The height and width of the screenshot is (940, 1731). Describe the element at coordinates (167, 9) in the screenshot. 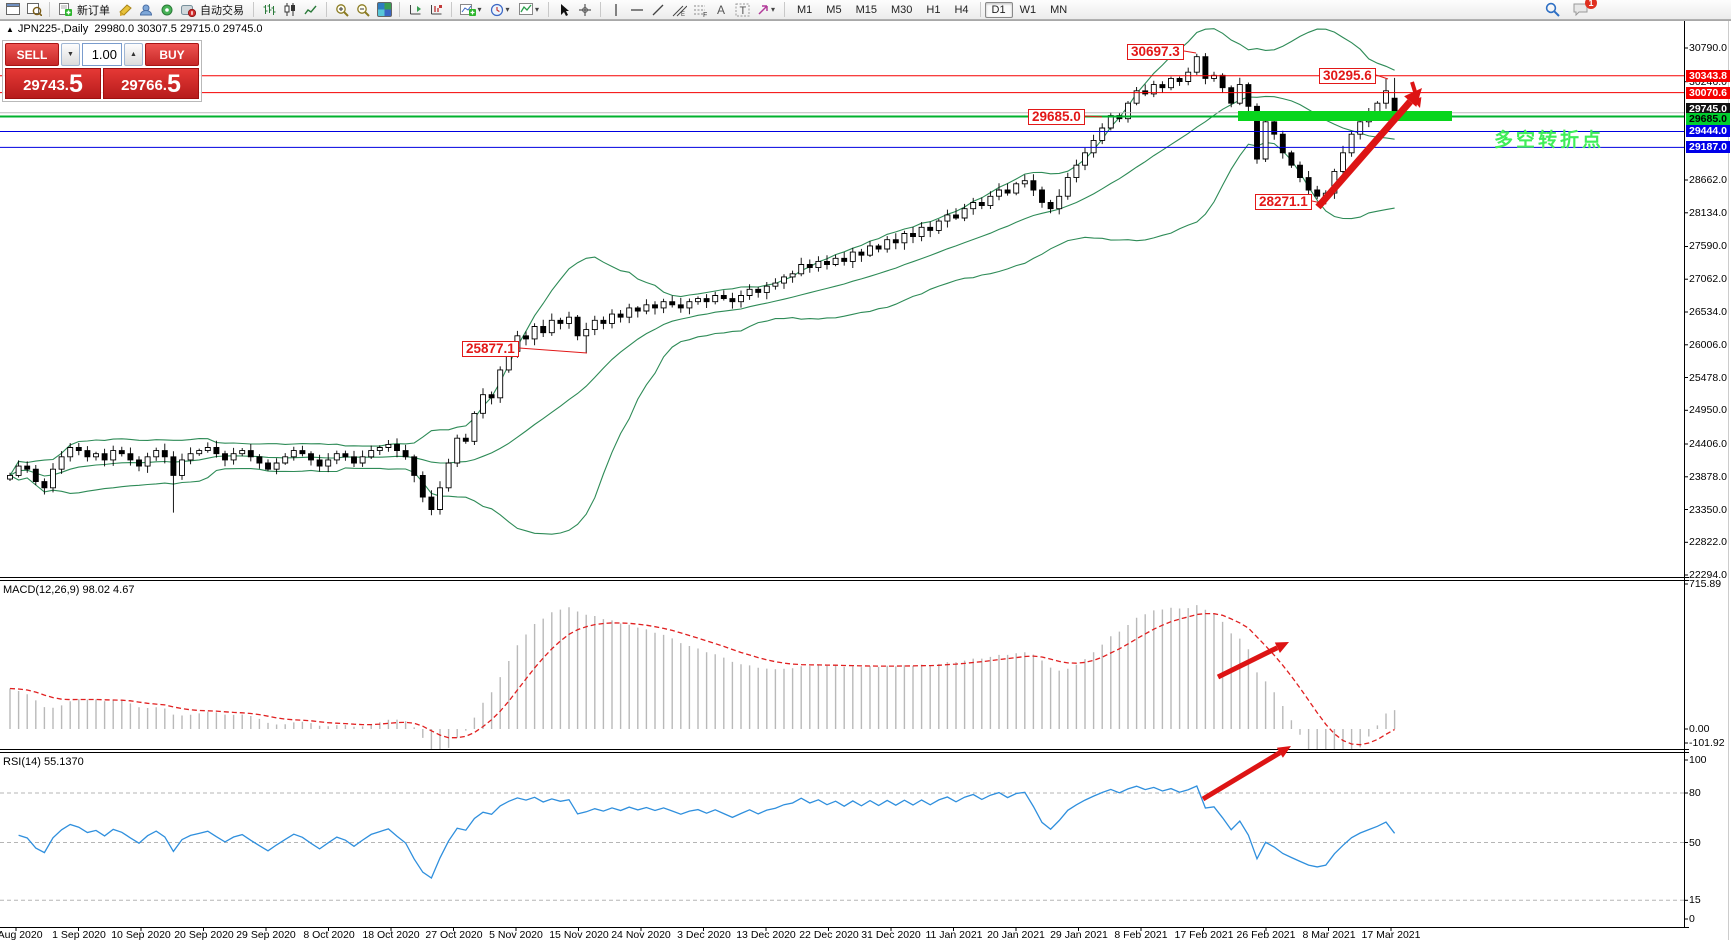

I see `strategy-tester-icon` at that location.